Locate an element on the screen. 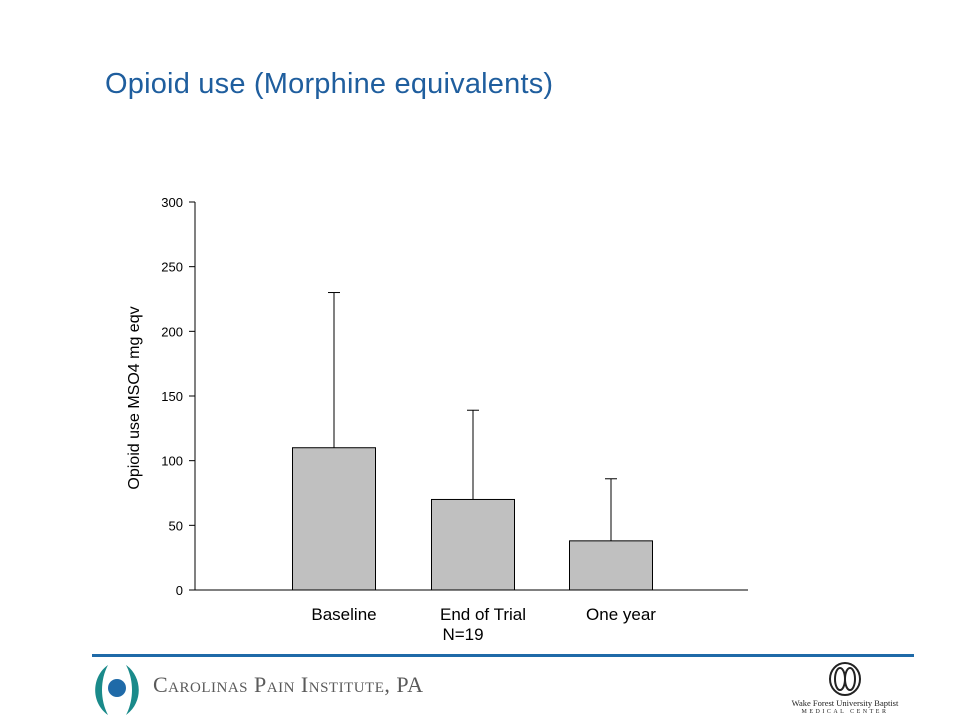  y-tick-label: 0 is located at coordinates (179, 590).